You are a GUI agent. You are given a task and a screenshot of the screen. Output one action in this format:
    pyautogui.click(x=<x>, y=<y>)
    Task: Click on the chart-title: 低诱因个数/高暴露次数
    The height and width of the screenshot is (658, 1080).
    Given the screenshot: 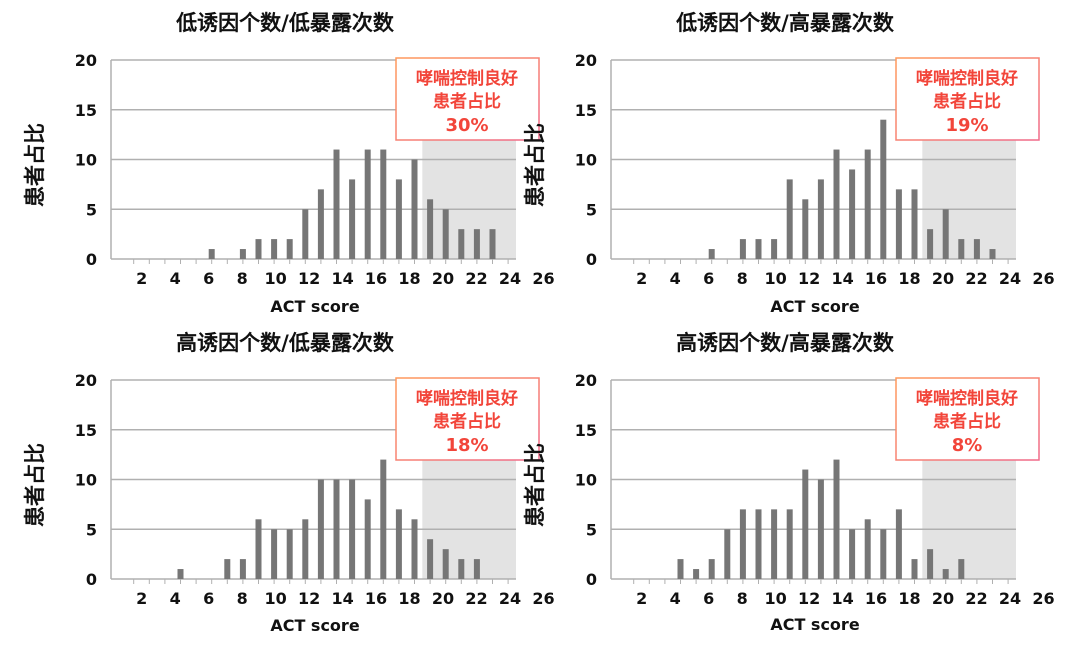 What is the action you would take?
    pyautogui.click(x=785, y=23)
    